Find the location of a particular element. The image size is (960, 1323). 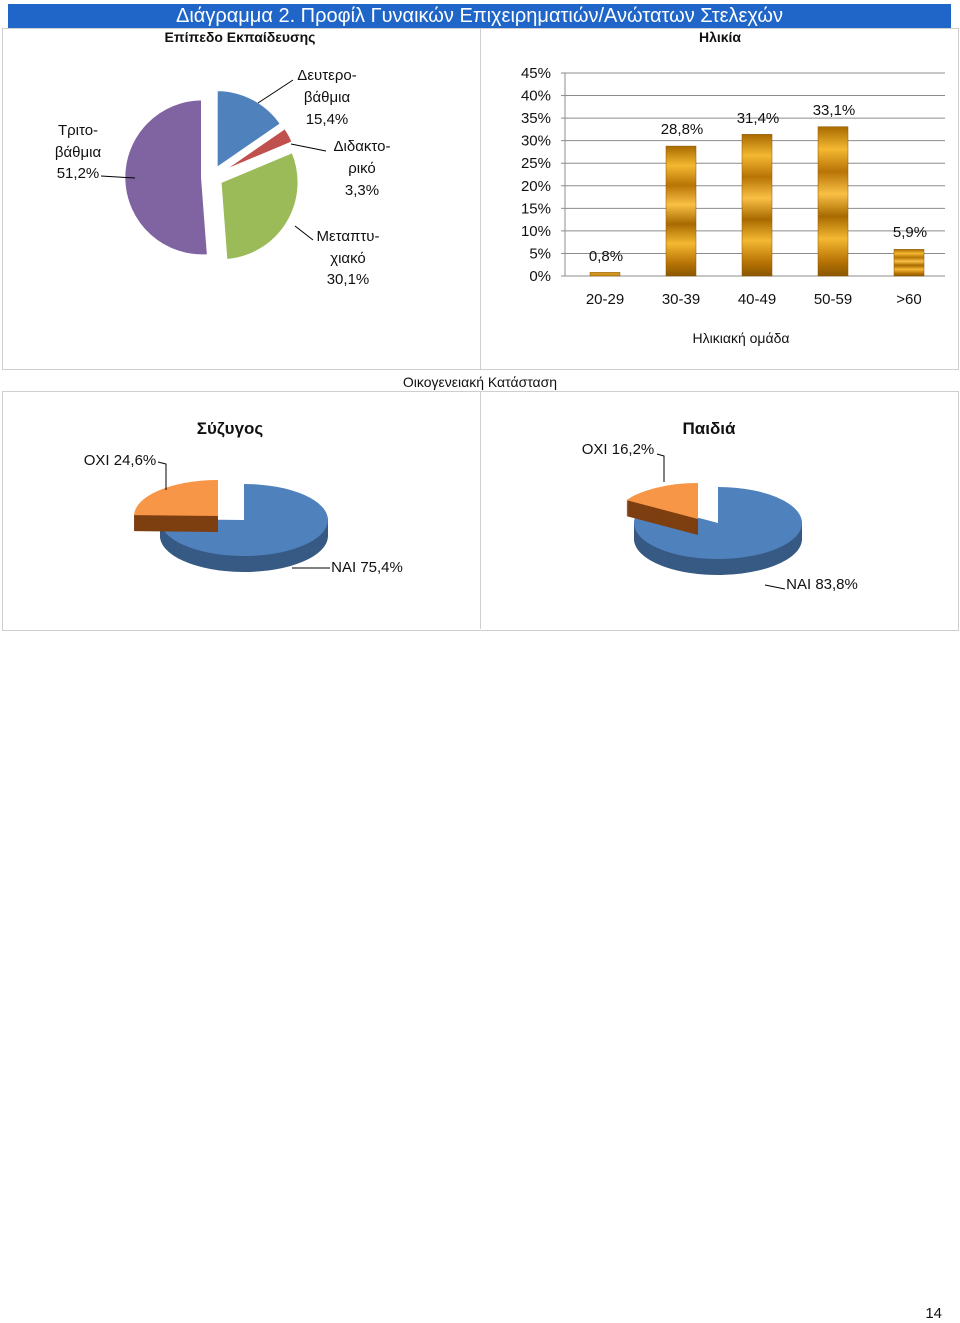

age-x-tick-label: 40-49 is located at coordinates (757, 299).